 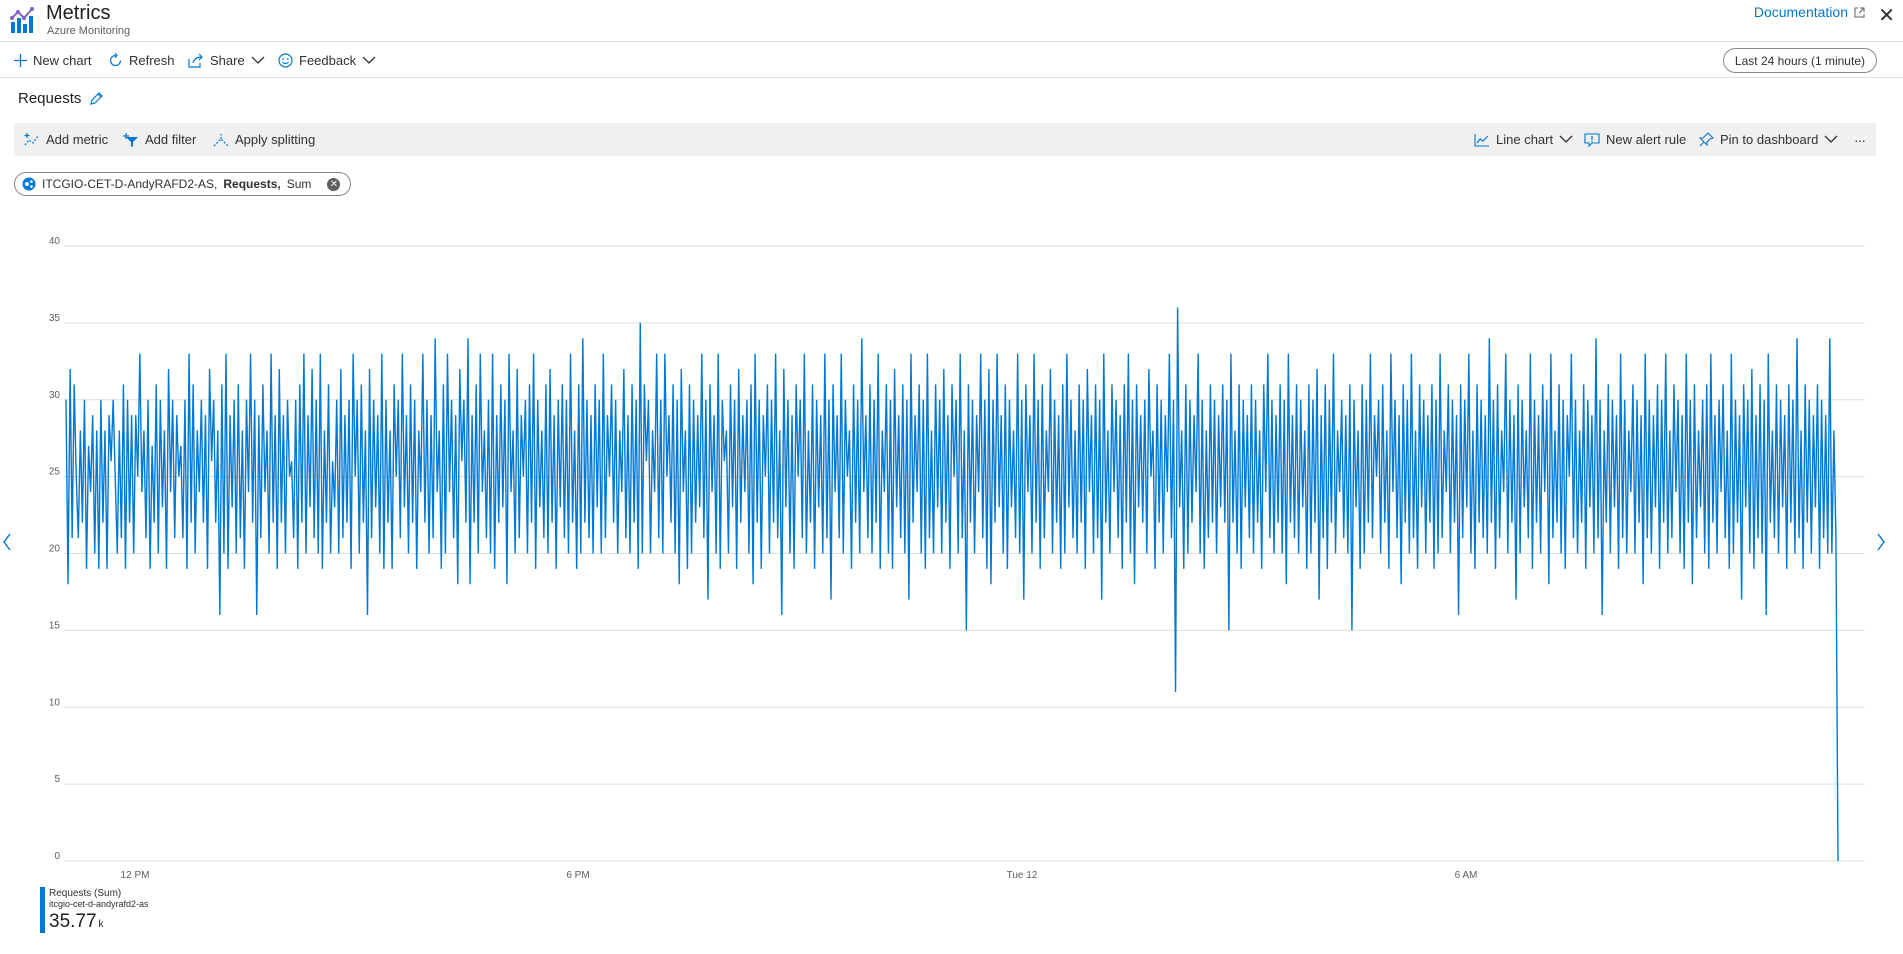 What do you see at coordinates (96, 98) in the screenshot?
I see `pencil-icon` at bounding box center [96, 98].